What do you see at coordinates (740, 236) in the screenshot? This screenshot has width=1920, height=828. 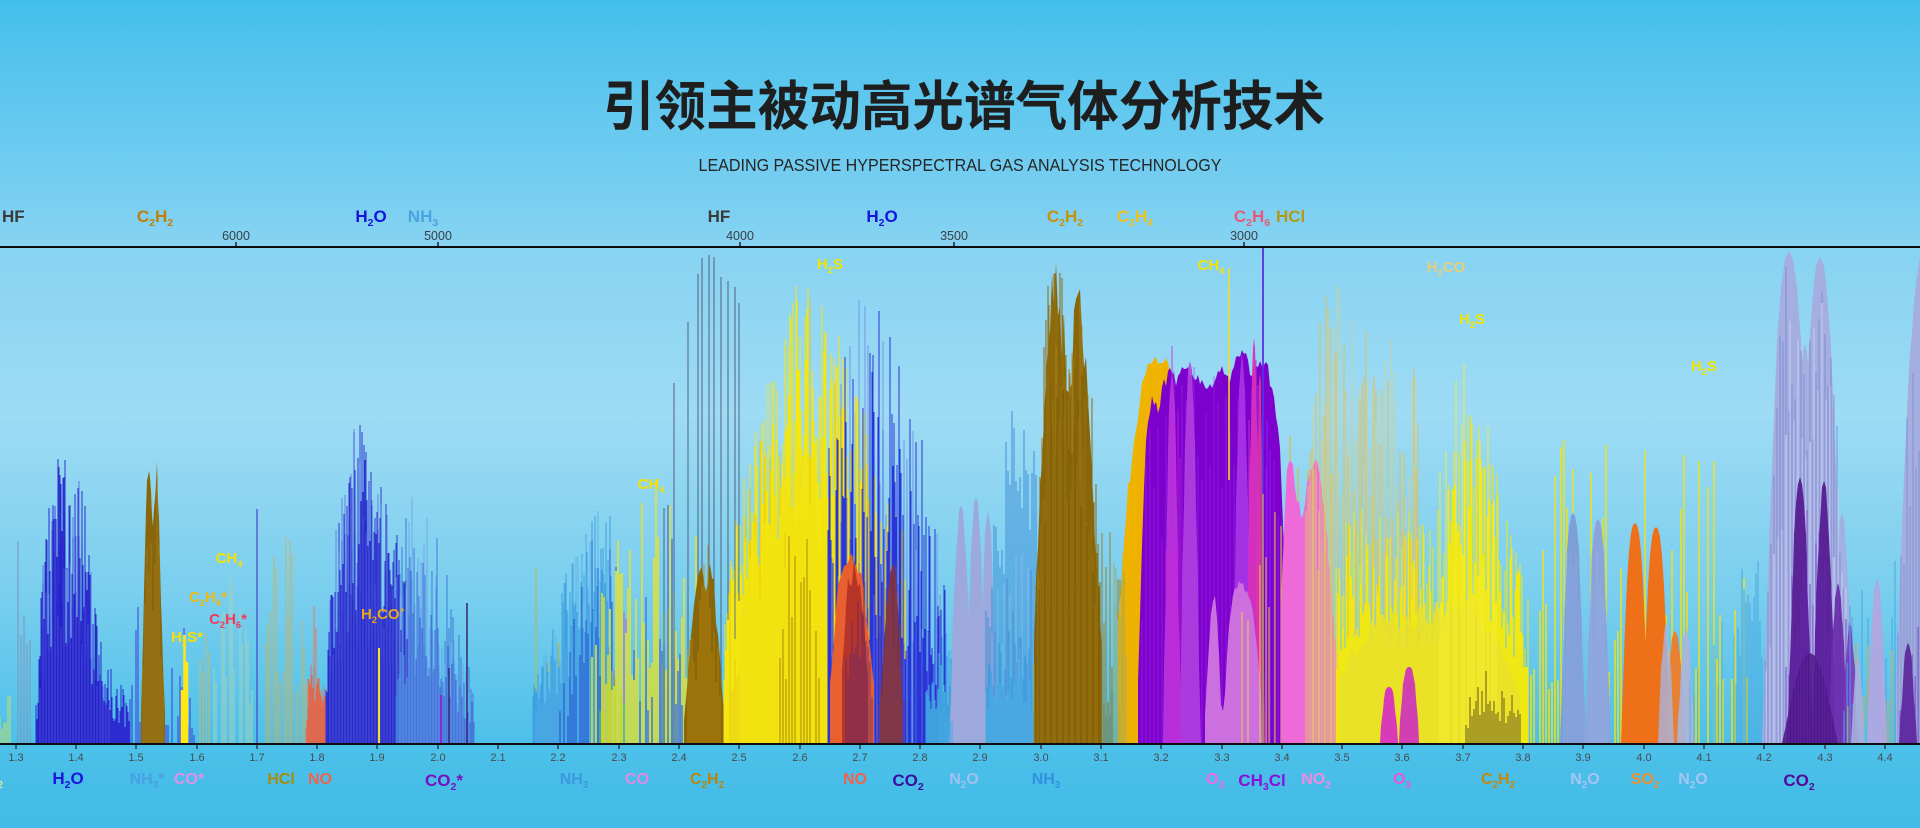 I see `svg-text: 4000` at bounding box center [740, 236].